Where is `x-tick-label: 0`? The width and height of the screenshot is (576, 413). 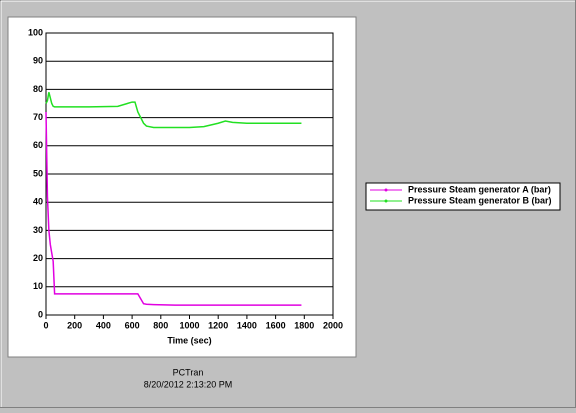 x-tick-label: 0 is located at coordinates (45, 325).